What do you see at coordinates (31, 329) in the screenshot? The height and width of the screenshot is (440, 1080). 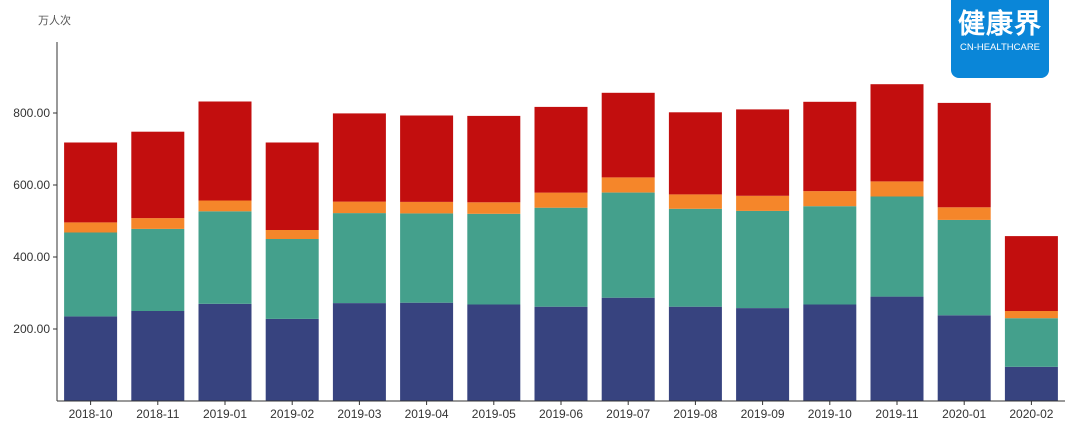 I see `y-tick-label: 200.00` at bounding box center [31, 329].